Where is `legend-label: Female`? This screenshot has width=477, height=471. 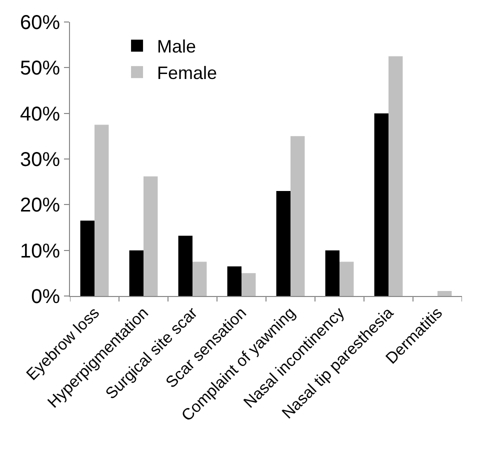
legend-label: Female is located at coordinates (187, 73).